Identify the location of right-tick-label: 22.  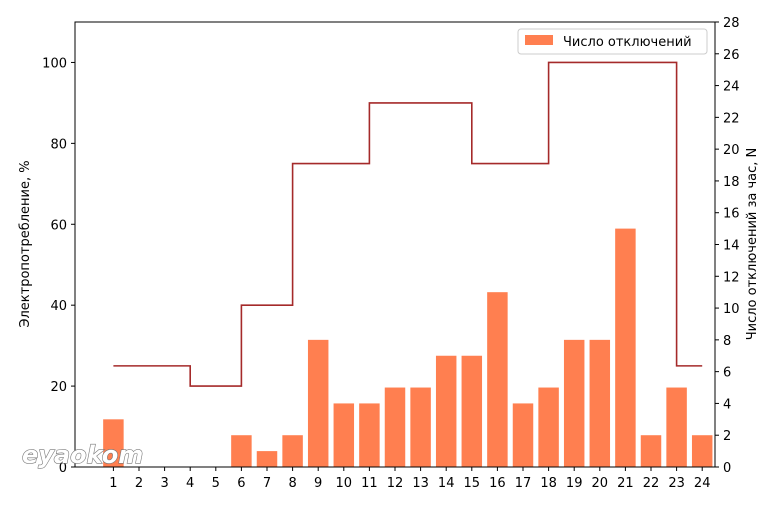
(731, 118).